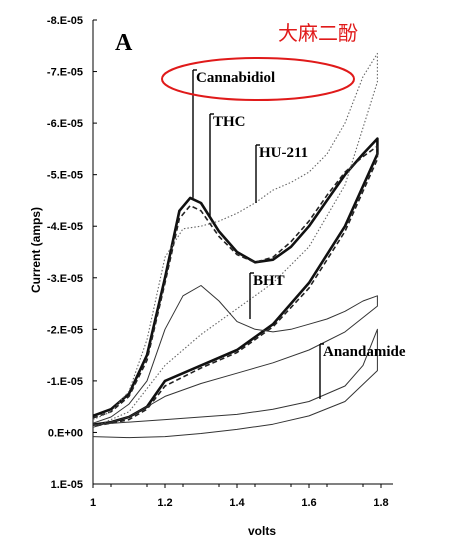 Image resolution: width=451 pixels, height=548 pixels. I want to click on y-tick-label: -7.E-05, so click(65, 73).